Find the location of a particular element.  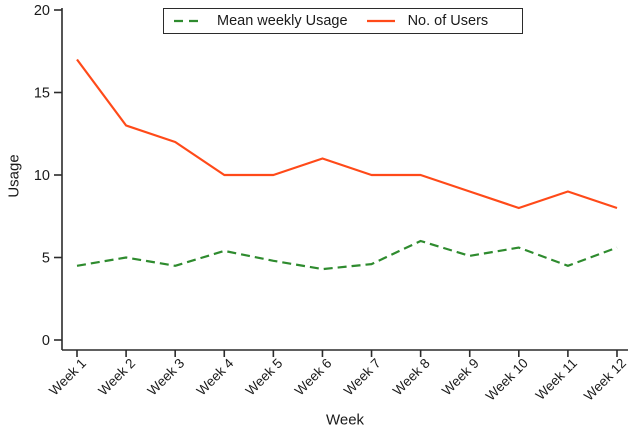

x-tick-label: Week 5 is located at coordinates (264, 377).